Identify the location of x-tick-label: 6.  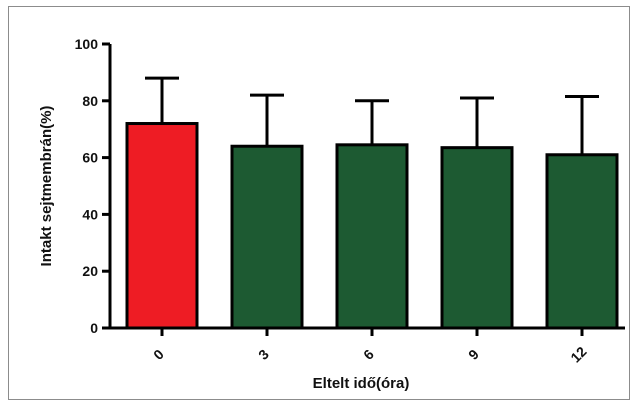
(368, 354).